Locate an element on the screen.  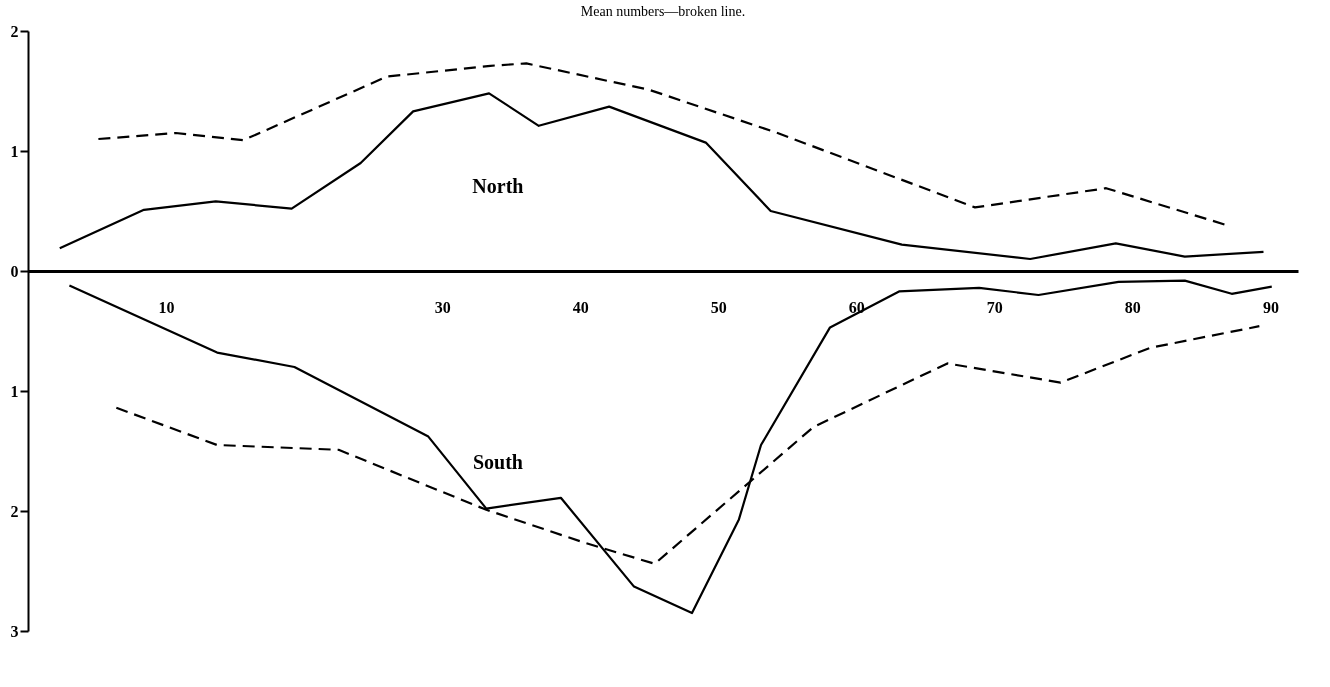
x-tick-label: 70 is located at coordinates (994, 307).